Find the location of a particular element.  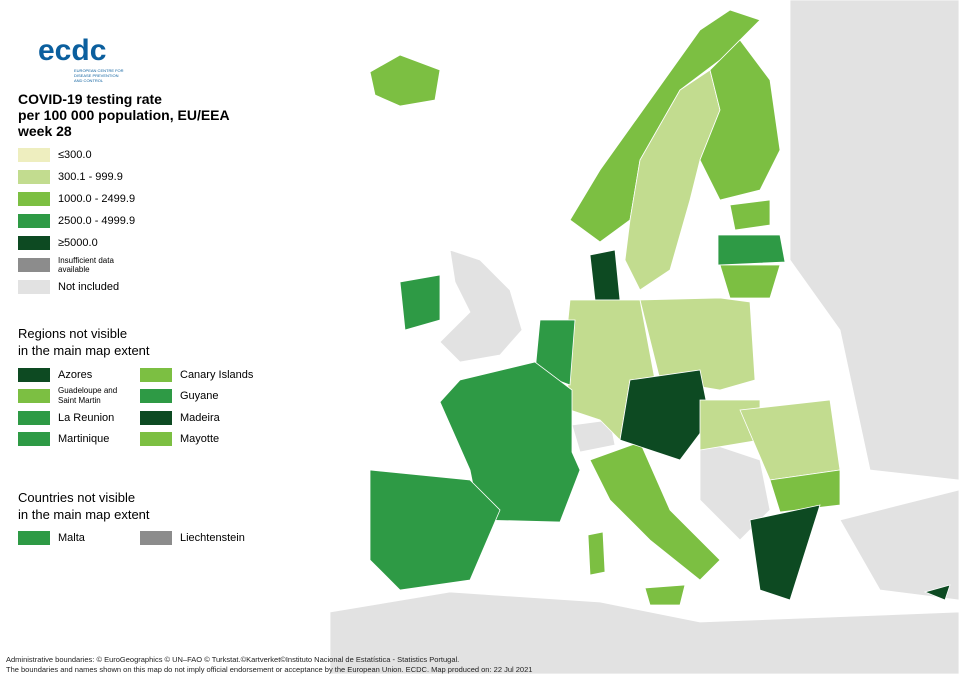

benelux is located at coordinates (555, 352).